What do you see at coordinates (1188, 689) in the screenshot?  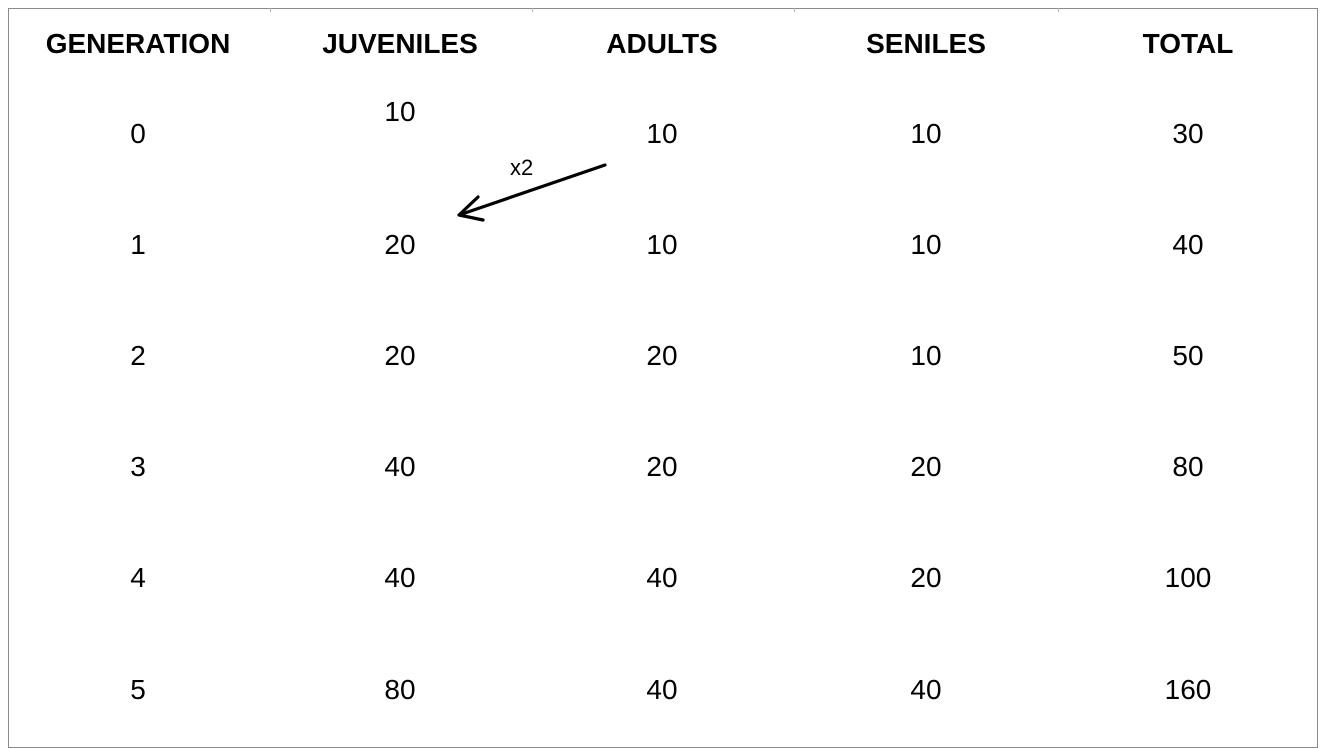 I see `cell-total: 160` at bounding box center [1188, 689].